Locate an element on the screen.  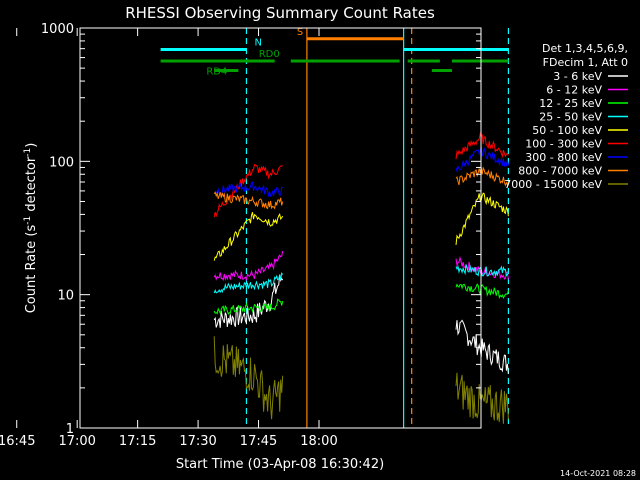
y-tick-label: 1 is located at coordinates (70, 429).